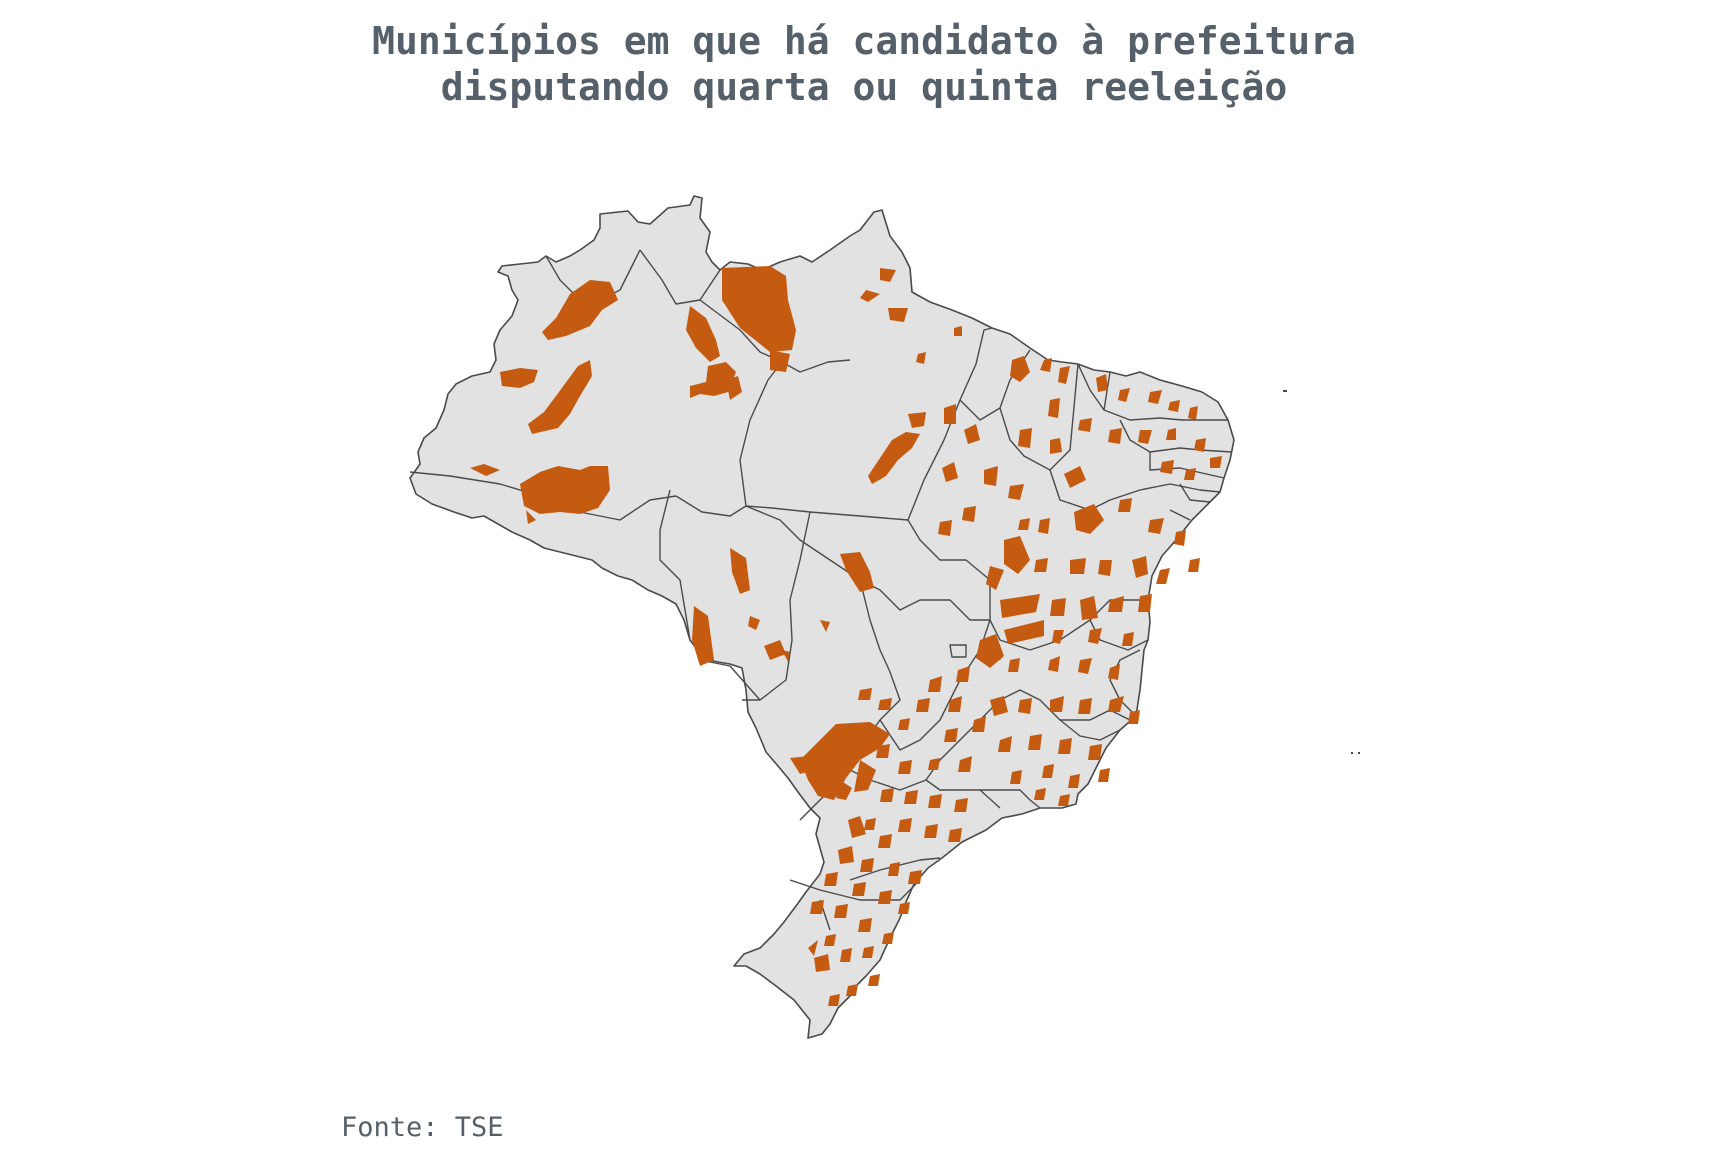  What do you see at coordinates (422, 1127) in the screenshot?
I see `source-note: Fonte: TSE` at bounding box center [422, 1127].